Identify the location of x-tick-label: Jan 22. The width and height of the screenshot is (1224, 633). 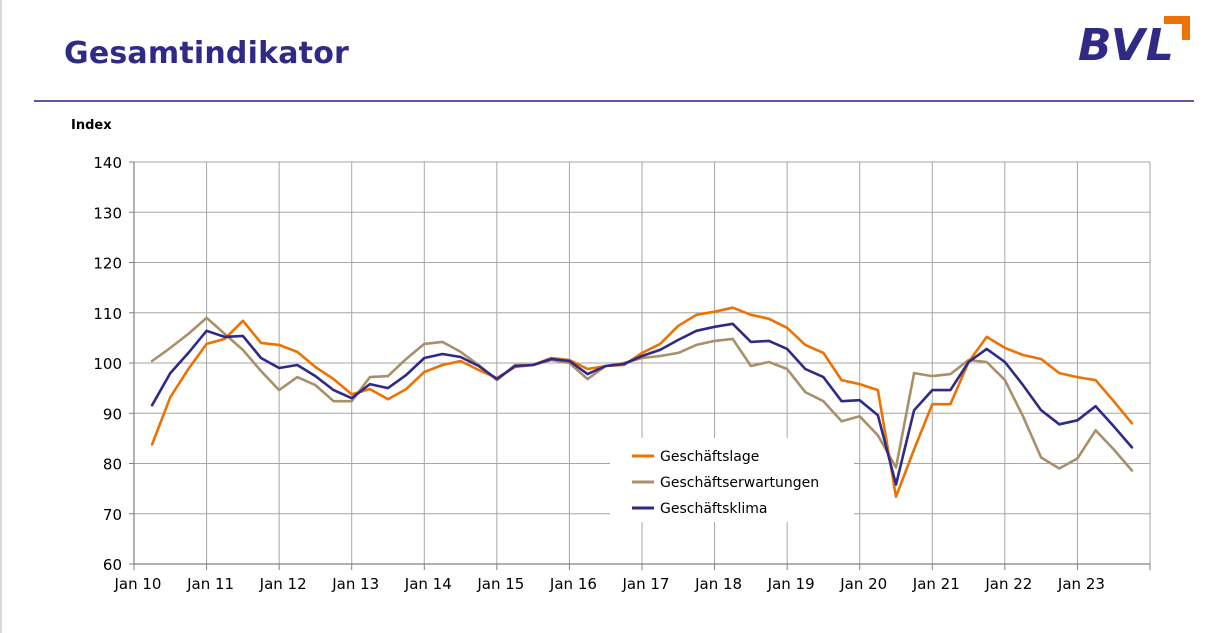
(1008, 584).